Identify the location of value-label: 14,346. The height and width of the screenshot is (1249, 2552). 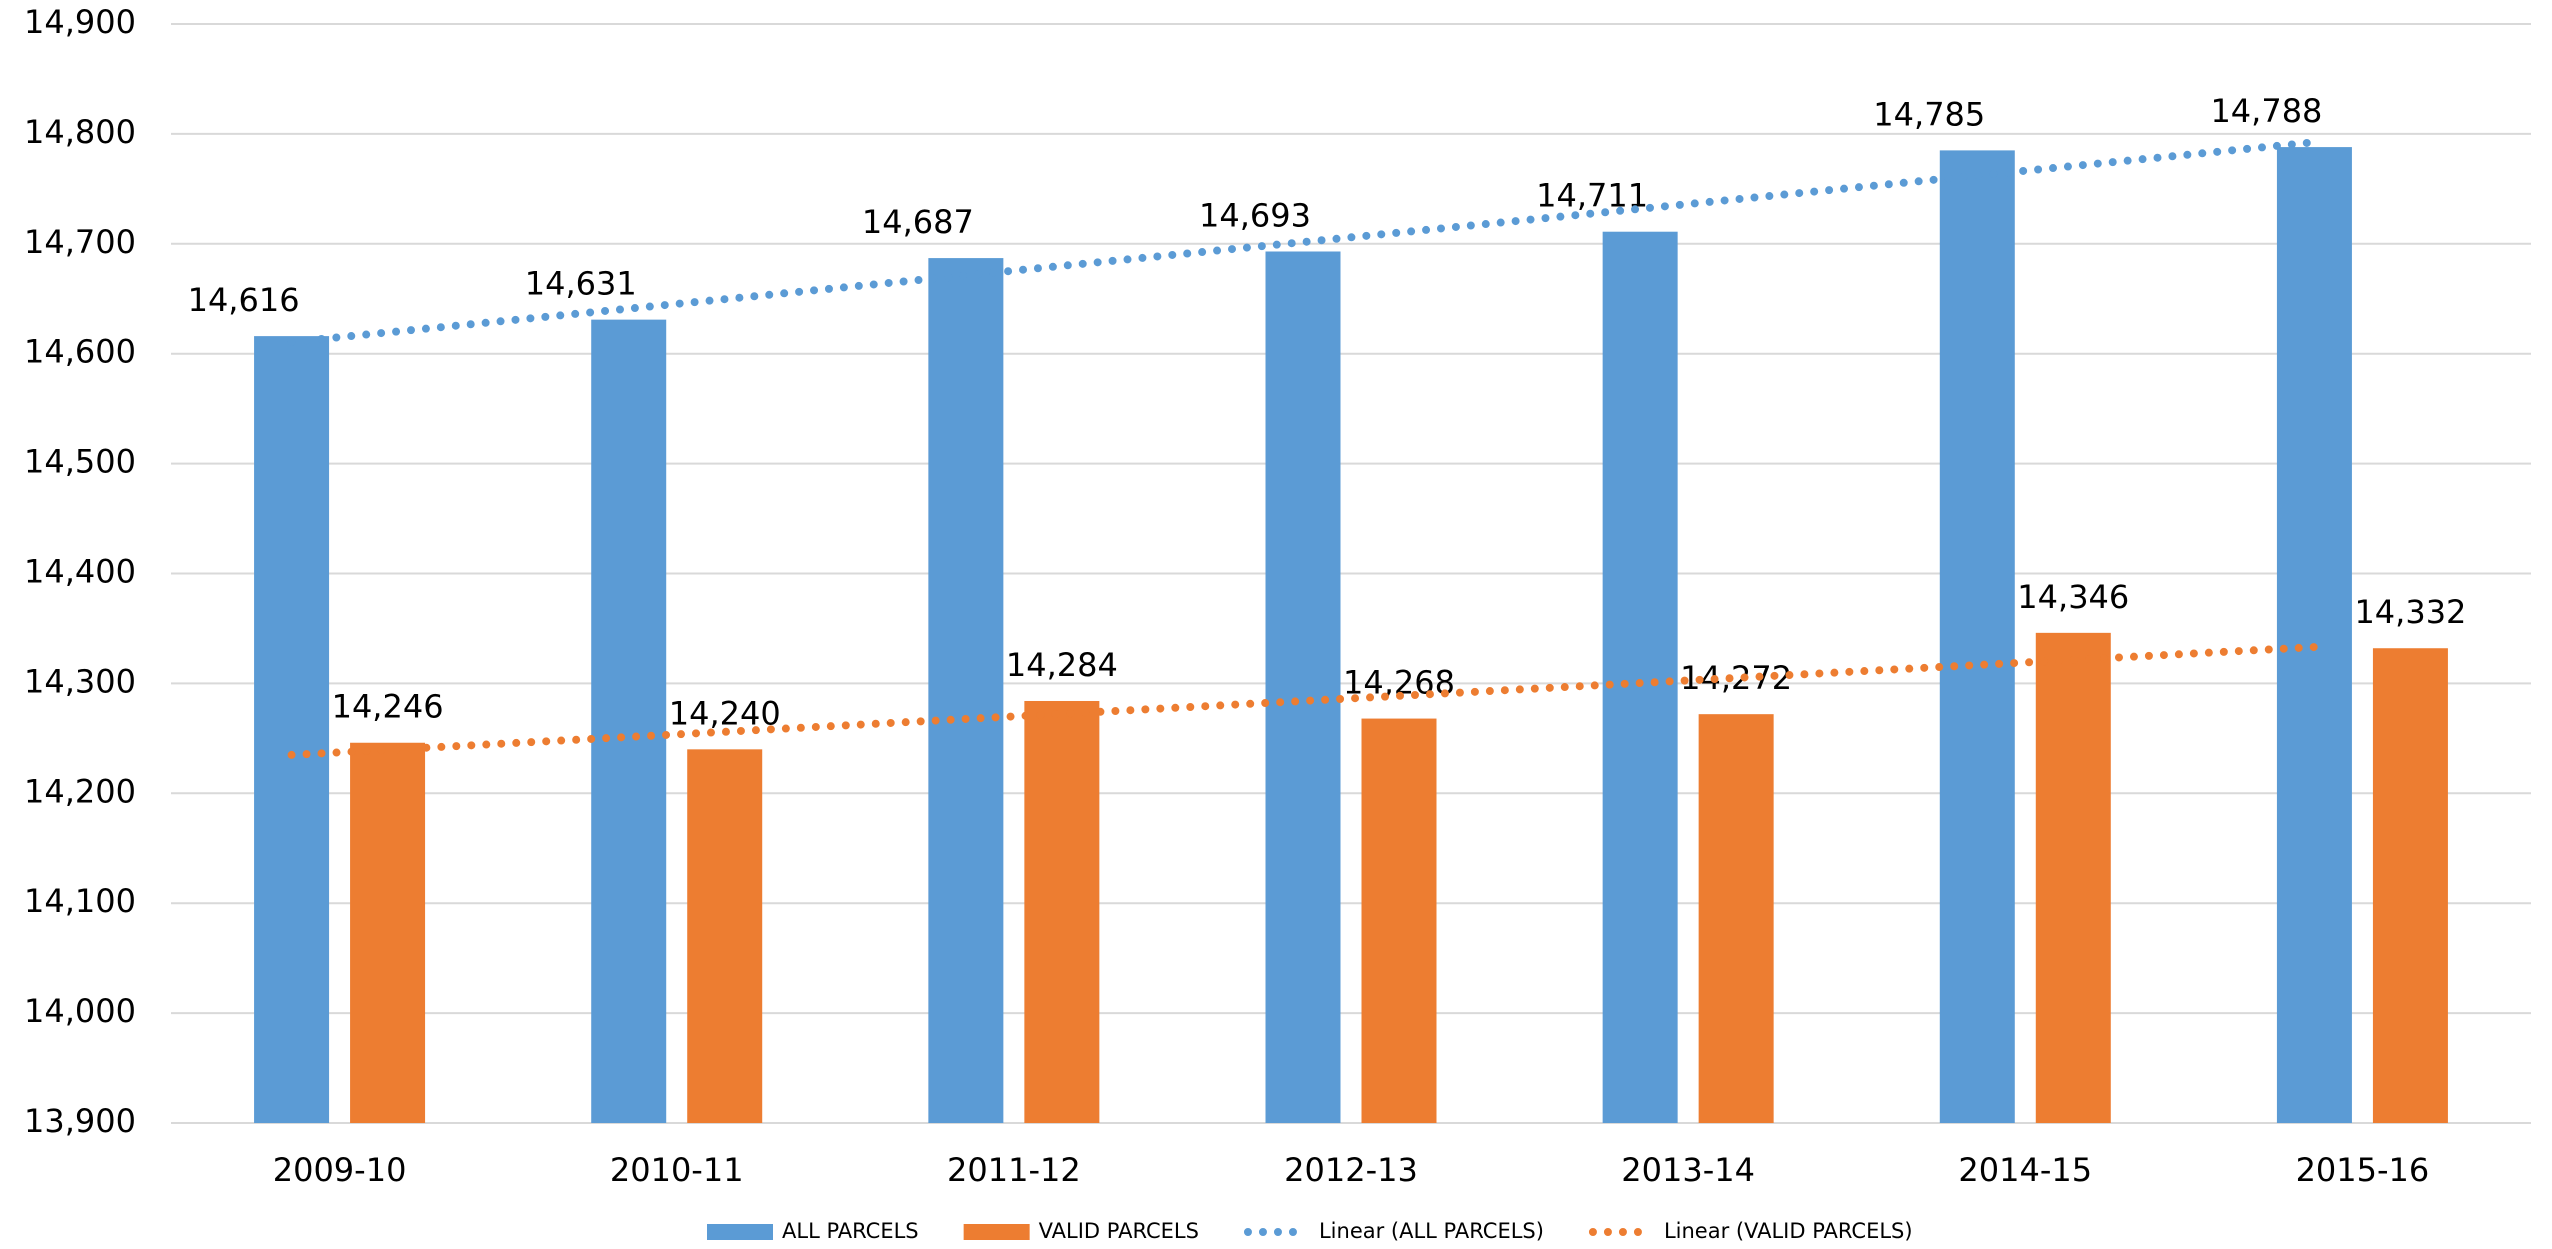
(2073, 597).